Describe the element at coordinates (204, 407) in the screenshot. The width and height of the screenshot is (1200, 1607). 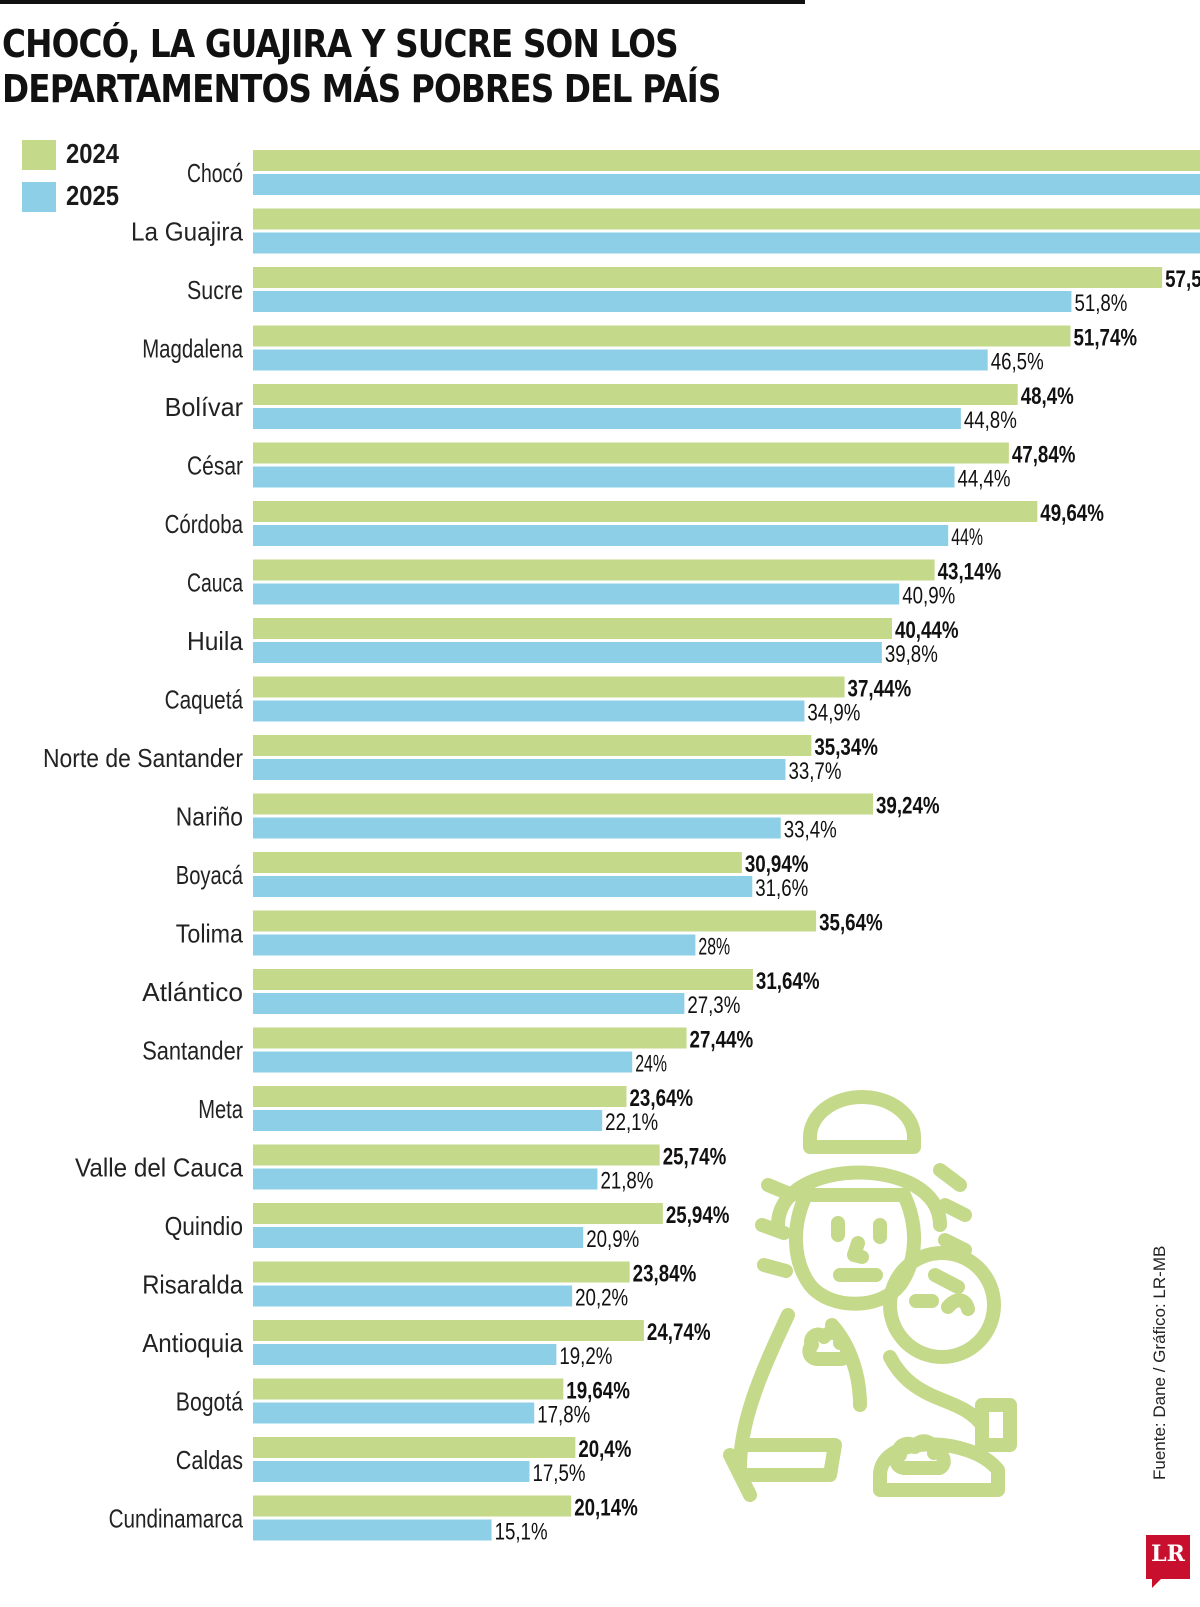
I see `category-label: Bolívar` at that location.